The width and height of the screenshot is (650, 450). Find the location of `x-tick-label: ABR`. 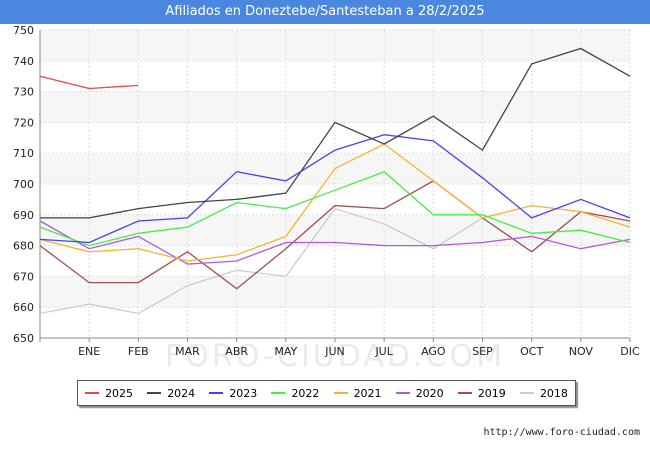

x-tick-label: ABR is located at coordinates (236, 351).